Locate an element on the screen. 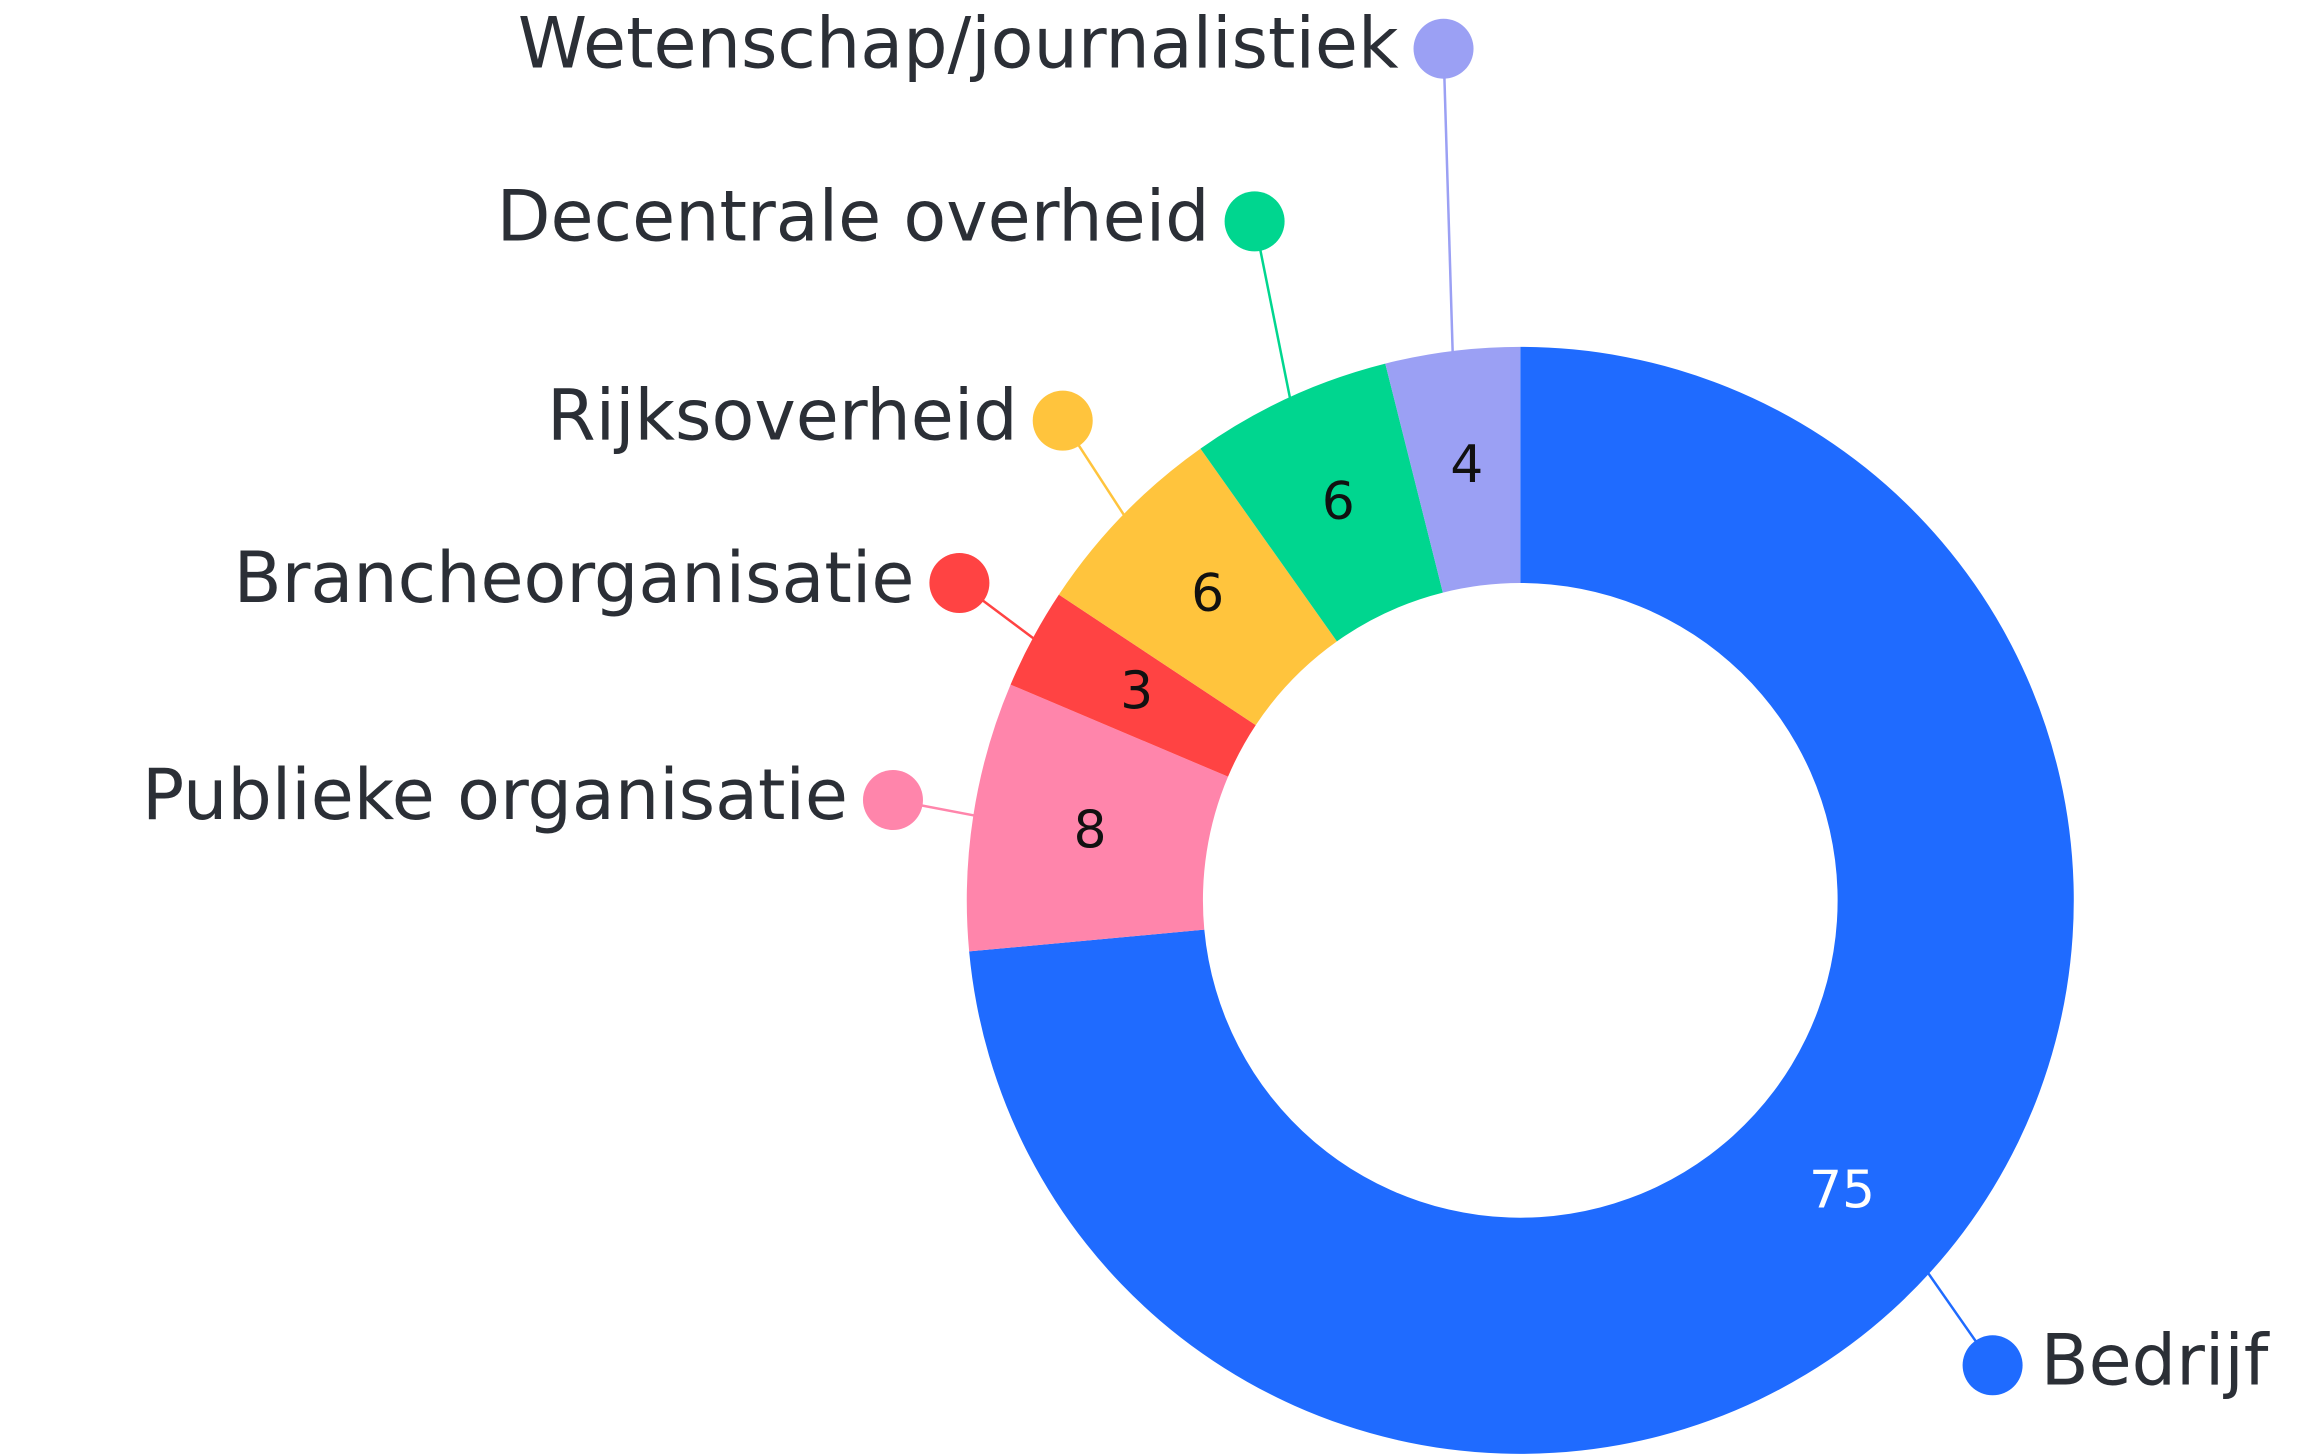  category-label: Bedrijf is located at coordinates (2155, 1360).